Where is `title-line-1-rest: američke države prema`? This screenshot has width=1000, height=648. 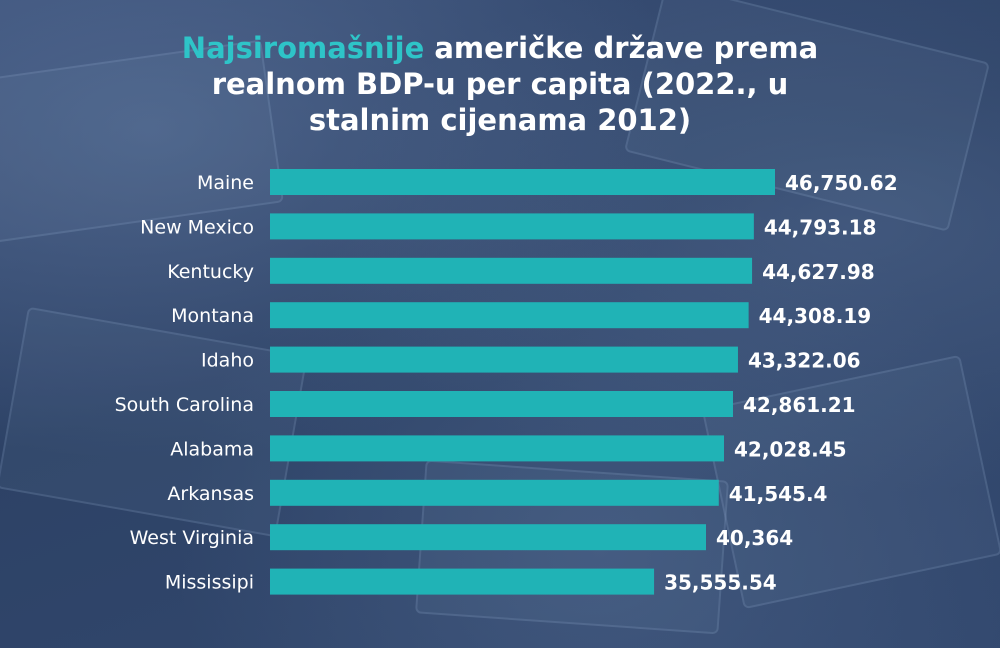 title-line-1-rest: američke države prema is located at coordinates (621, 48).